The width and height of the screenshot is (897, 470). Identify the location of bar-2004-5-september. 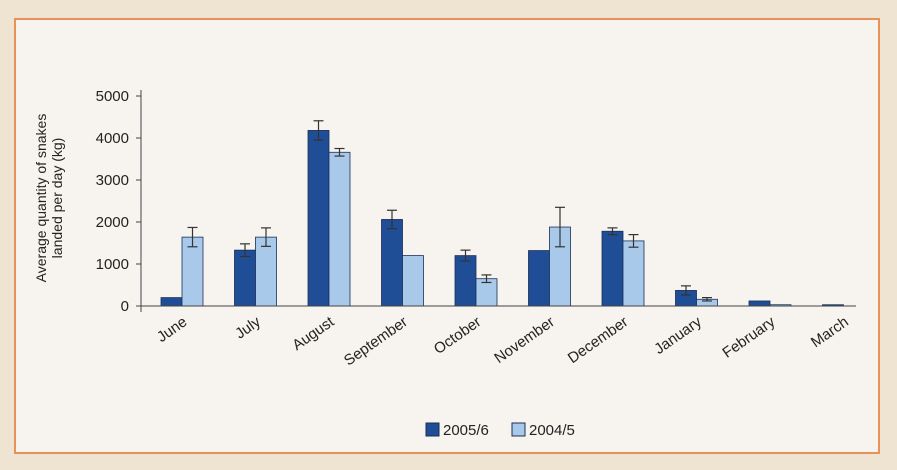
(413, 281).